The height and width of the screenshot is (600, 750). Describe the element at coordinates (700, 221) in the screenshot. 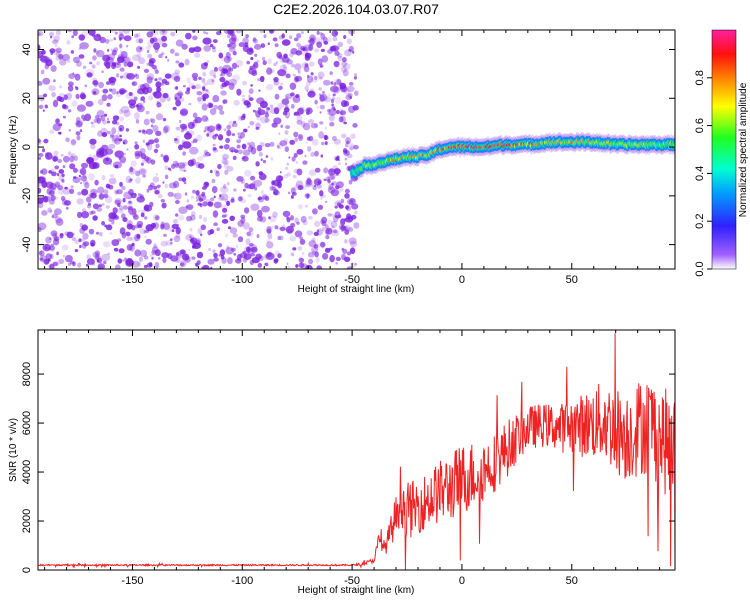

I see `colorbar-tick-label: 0.2` at that location.